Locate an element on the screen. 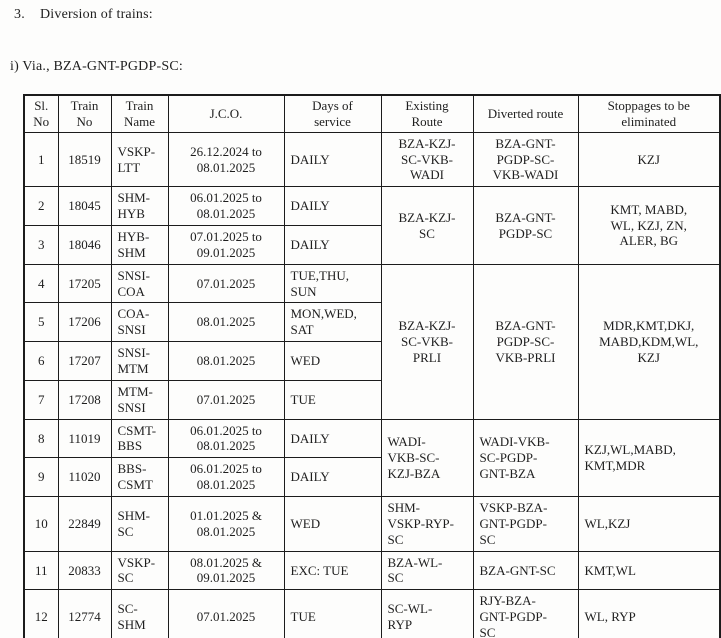 This screenshot has height=638, width=721. existing-route-cell: BZA-KZJ- SC-VKB- PRLI is located at coordinates (427, 341).